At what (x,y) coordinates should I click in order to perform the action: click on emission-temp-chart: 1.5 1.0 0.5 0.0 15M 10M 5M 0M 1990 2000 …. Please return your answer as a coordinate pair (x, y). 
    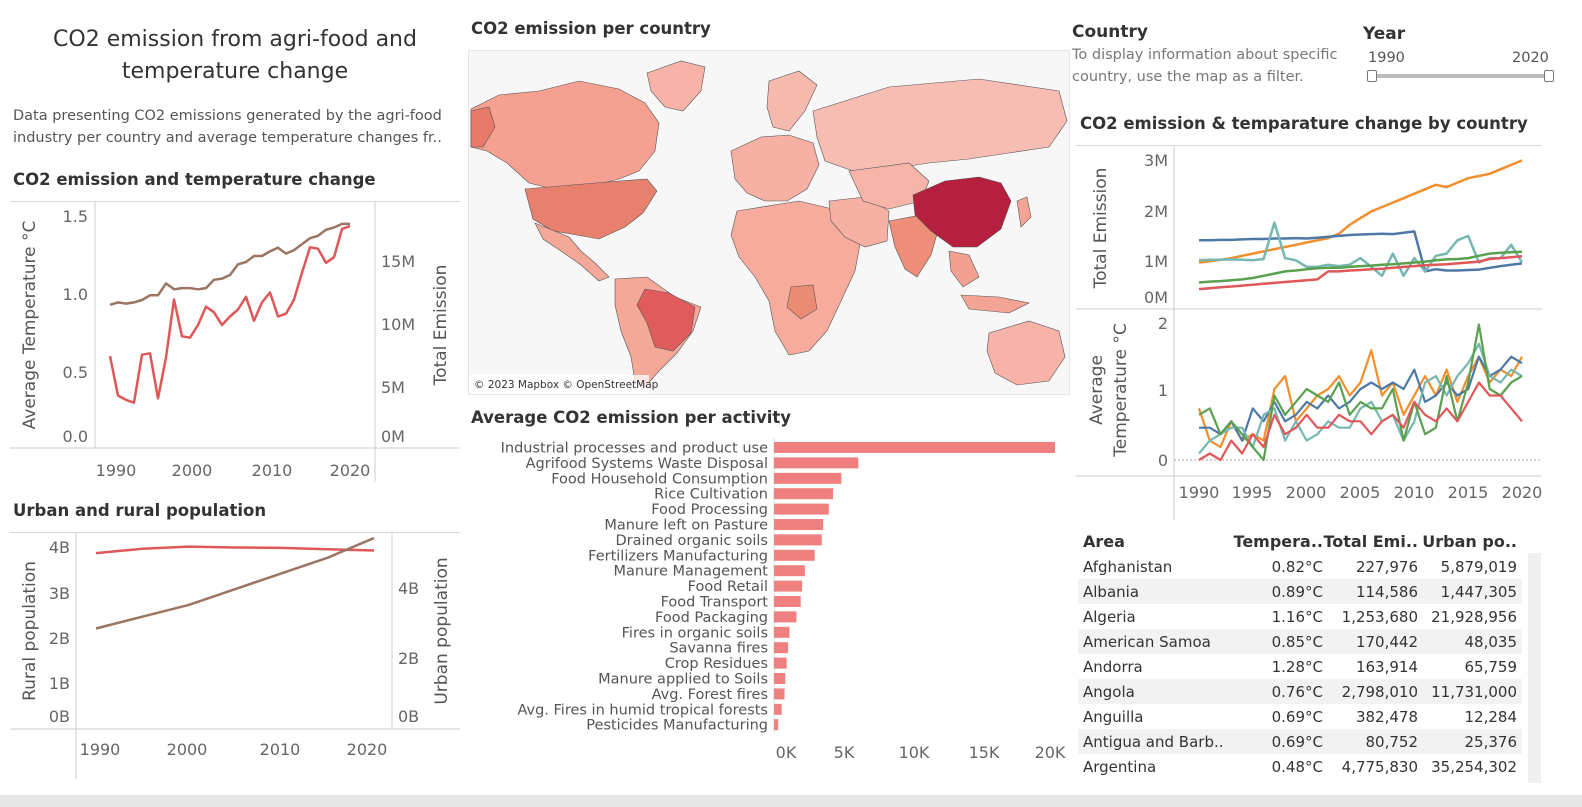
    Looking at the image, I should click on (235, 344).